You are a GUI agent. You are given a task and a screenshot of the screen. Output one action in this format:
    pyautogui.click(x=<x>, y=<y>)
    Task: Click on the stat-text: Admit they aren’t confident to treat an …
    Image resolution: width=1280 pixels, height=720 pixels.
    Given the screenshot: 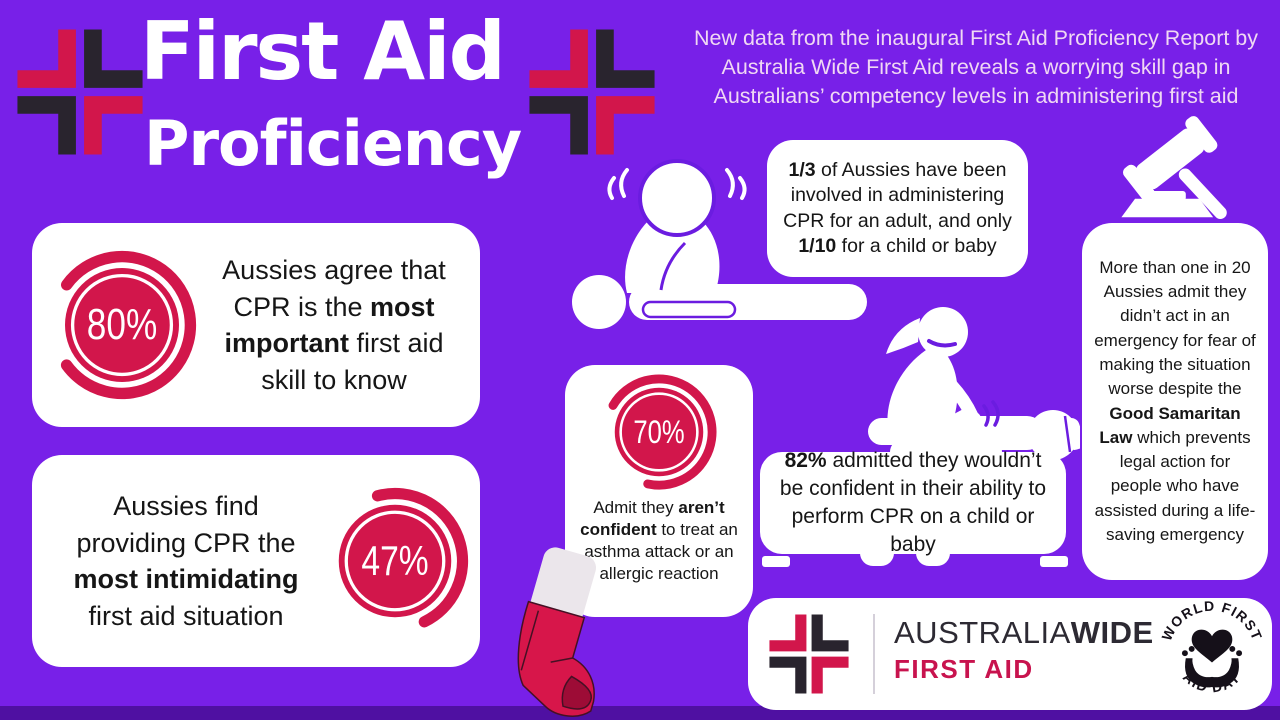 What is the action you would take?
    pyautogui.click(x=659, y=540)
    